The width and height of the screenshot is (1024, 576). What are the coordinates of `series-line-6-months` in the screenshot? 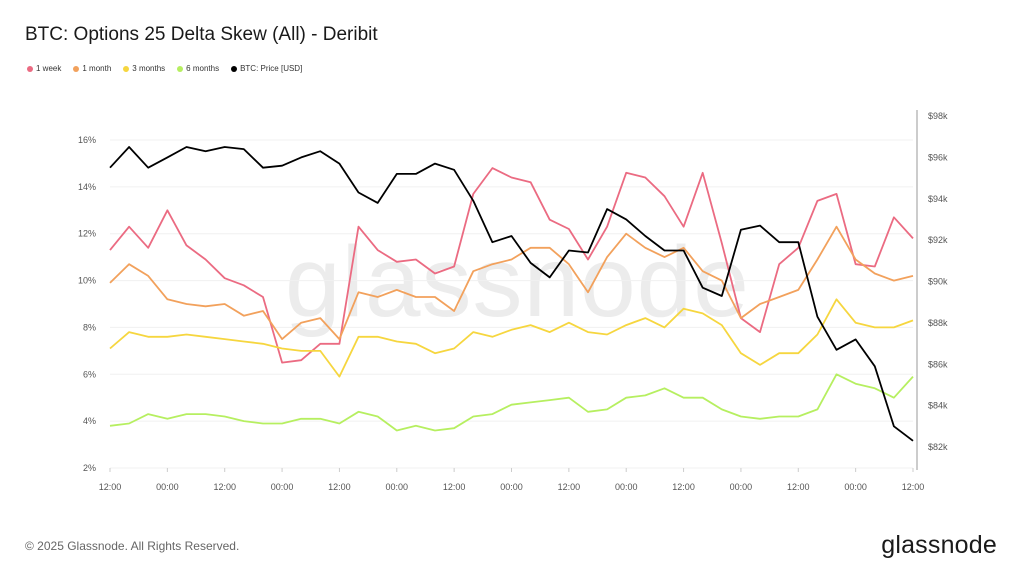 It's located at (511, 402).